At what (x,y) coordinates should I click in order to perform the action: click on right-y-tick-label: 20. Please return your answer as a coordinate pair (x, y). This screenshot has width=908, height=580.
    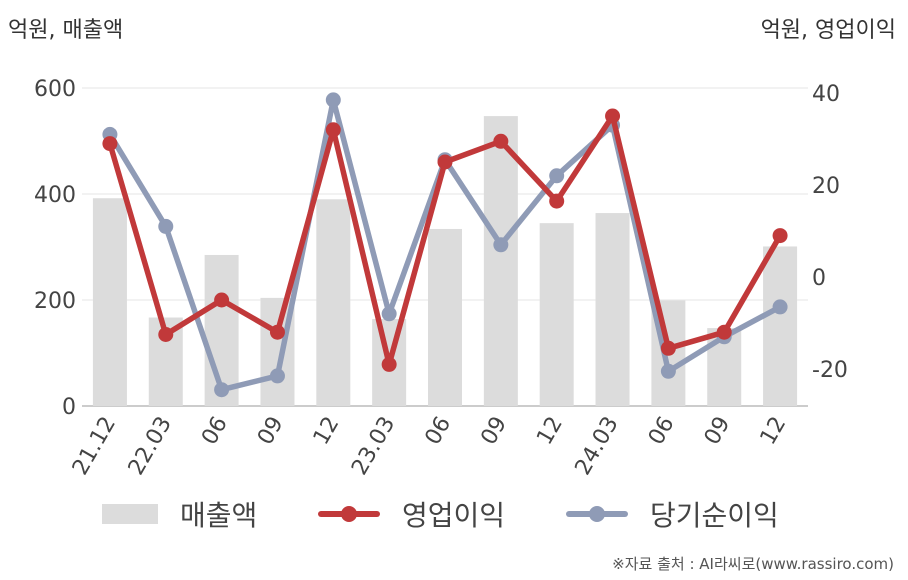
    Looking at the image, I should click on (826, 186).